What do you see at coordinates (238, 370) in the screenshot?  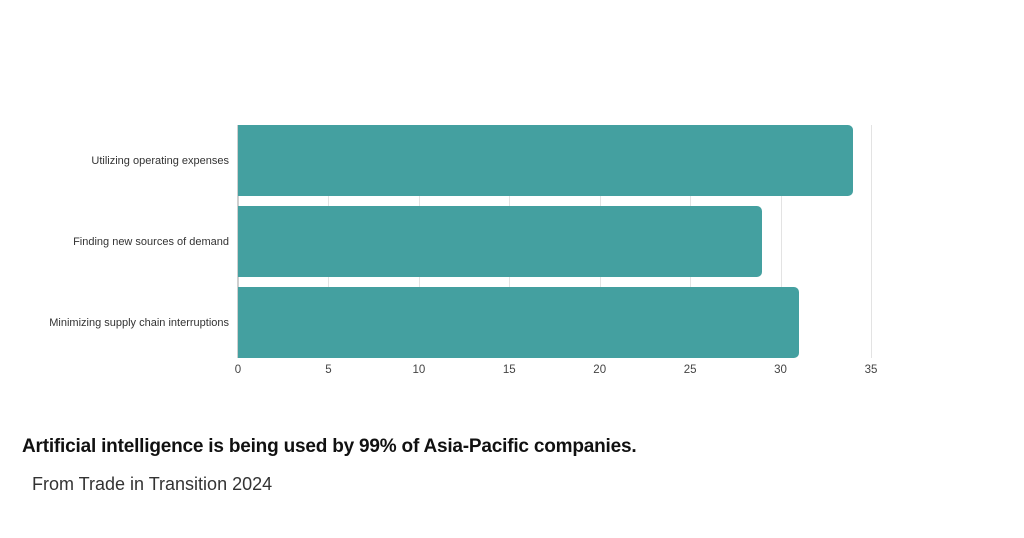 I see `x-tick-label: 0` at bounding box center [238, 370].